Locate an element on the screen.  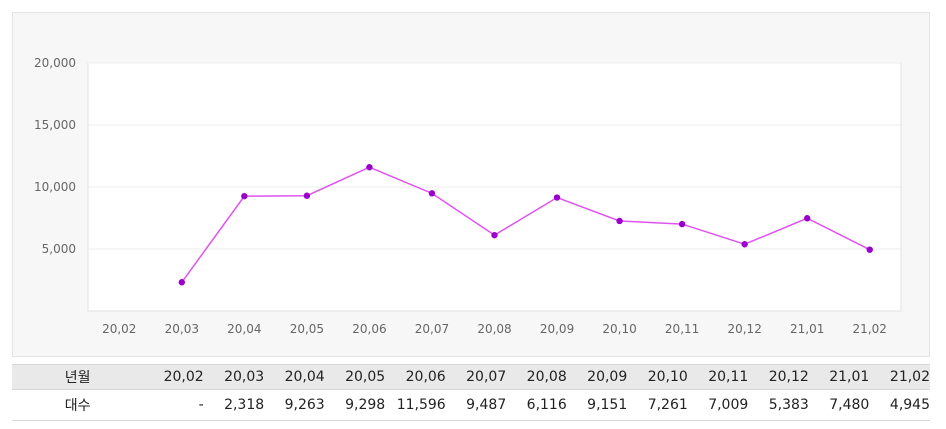
header-cell-month: 20,09 is located at coordinates (597, 377).